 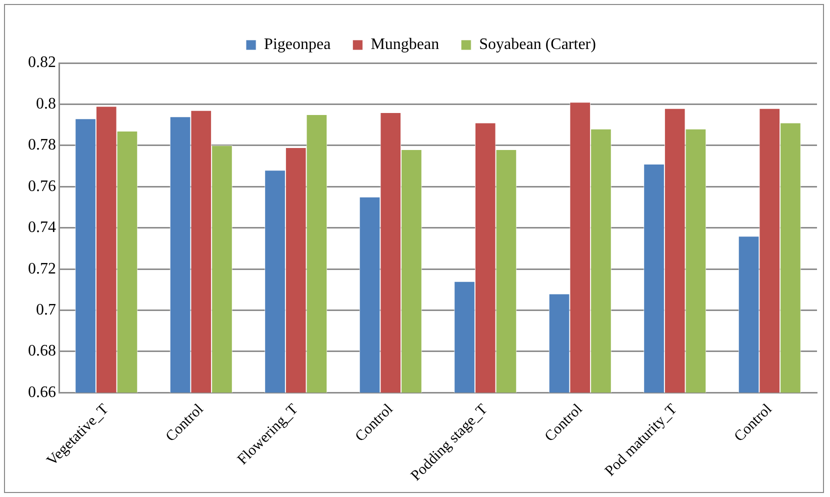 What do you see at coordinates (42, 392) in the screenshot?
I see `y-tick-label: 0.66` at bounding box center [42, 392].